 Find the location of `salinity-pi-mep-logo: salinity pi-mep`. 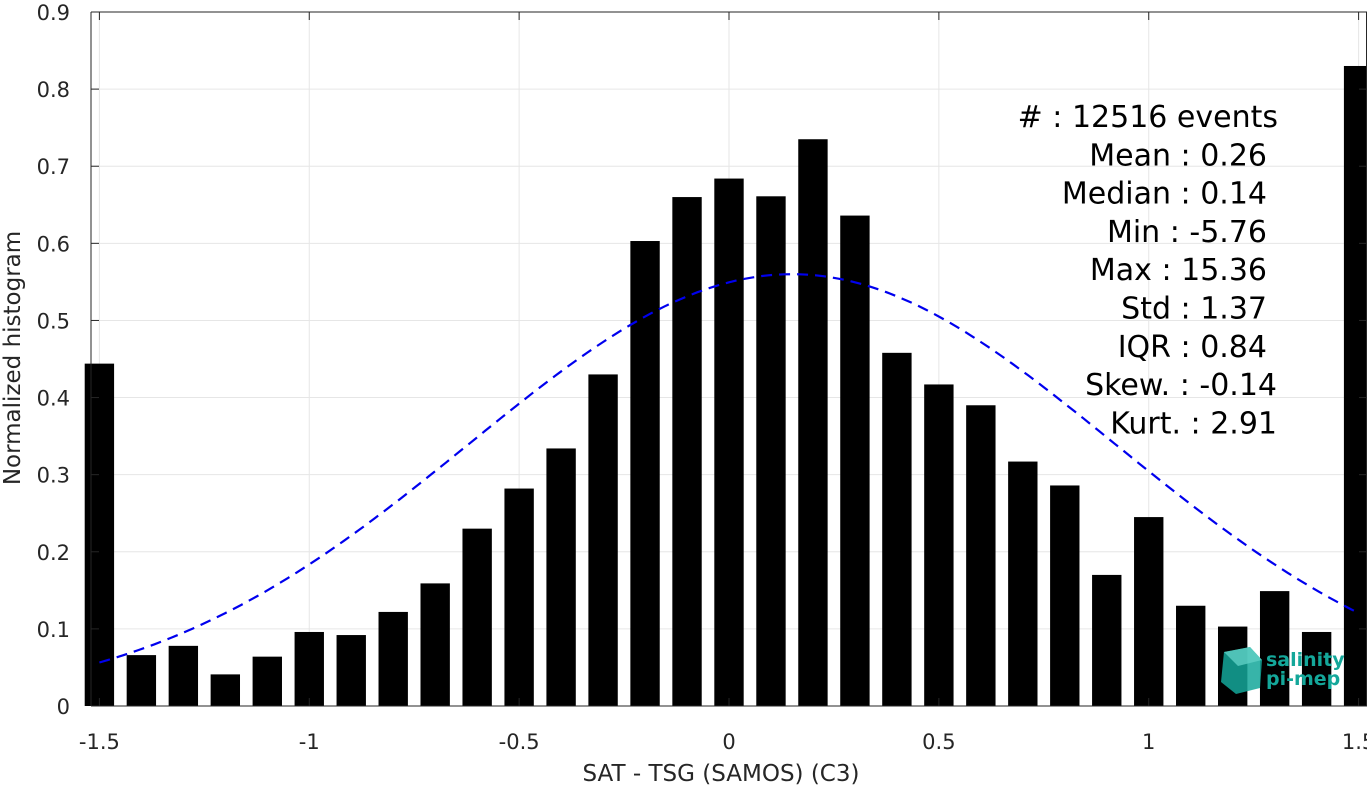

salinity-pi-mep-logo: salinity pi-mep is located at coordinates (1283, 670).